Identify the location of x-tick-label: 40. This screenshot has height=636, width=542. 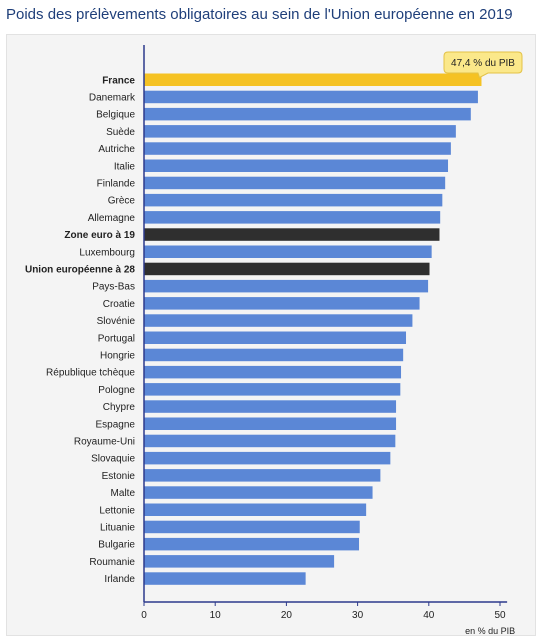
(429, 615).